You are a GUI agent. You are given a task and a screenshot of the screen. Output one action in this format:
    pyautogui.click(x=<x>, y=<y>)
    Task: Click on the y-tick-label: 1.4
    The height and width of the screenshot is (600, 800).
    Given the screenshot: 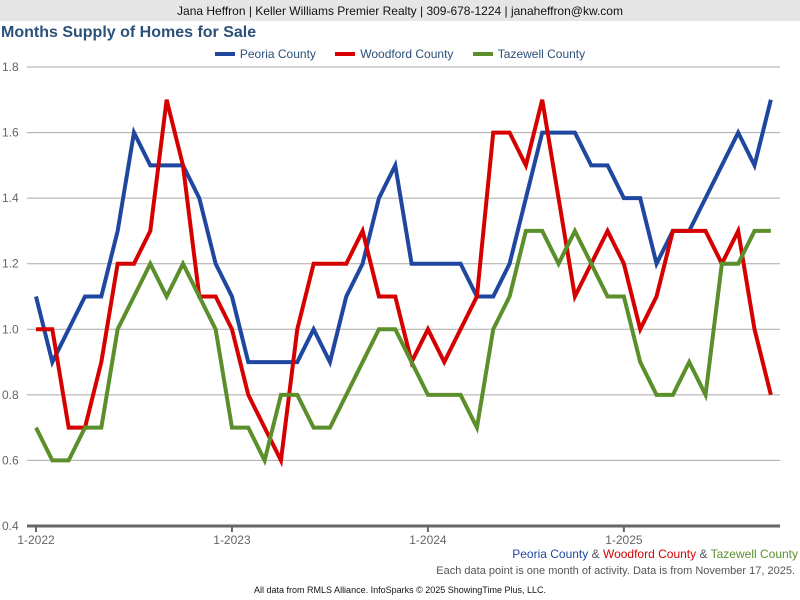 What is the action you would take?
    pyautogui.click(x=10, y=198)
    